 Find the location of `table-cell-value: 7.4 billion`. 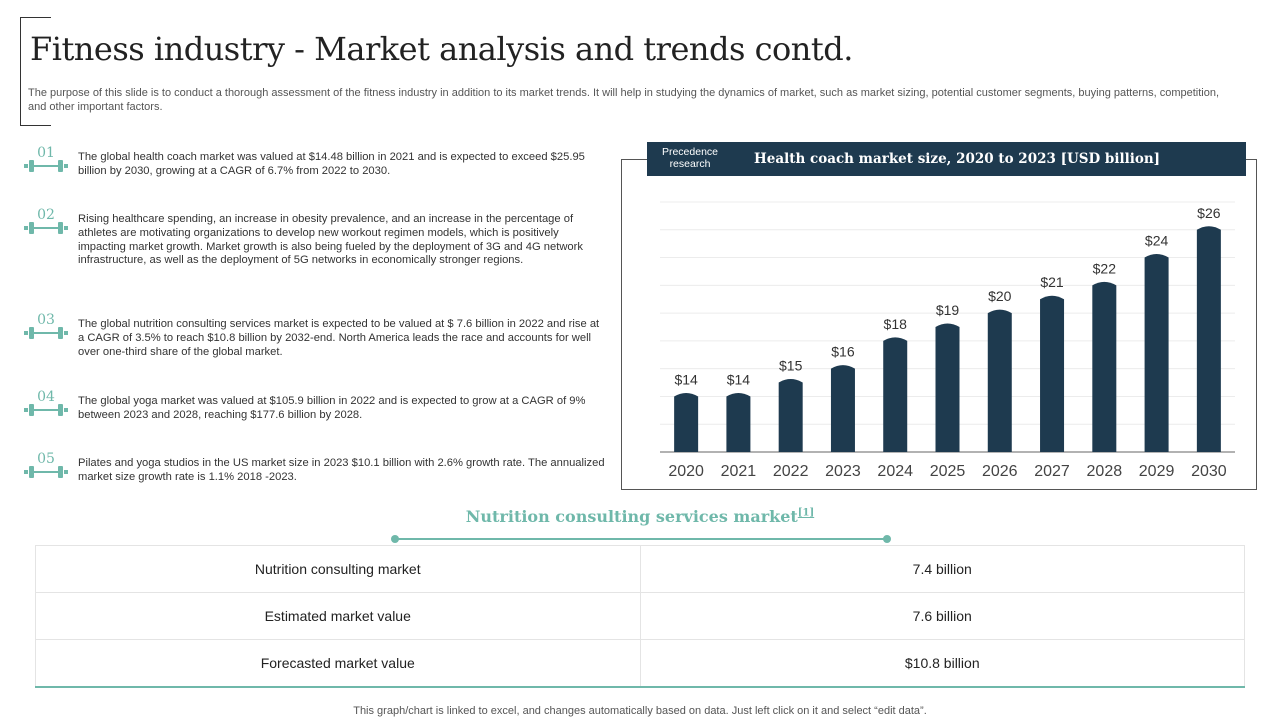

table-cell-value: 7.4 billion is located at coordinates (942, 569).